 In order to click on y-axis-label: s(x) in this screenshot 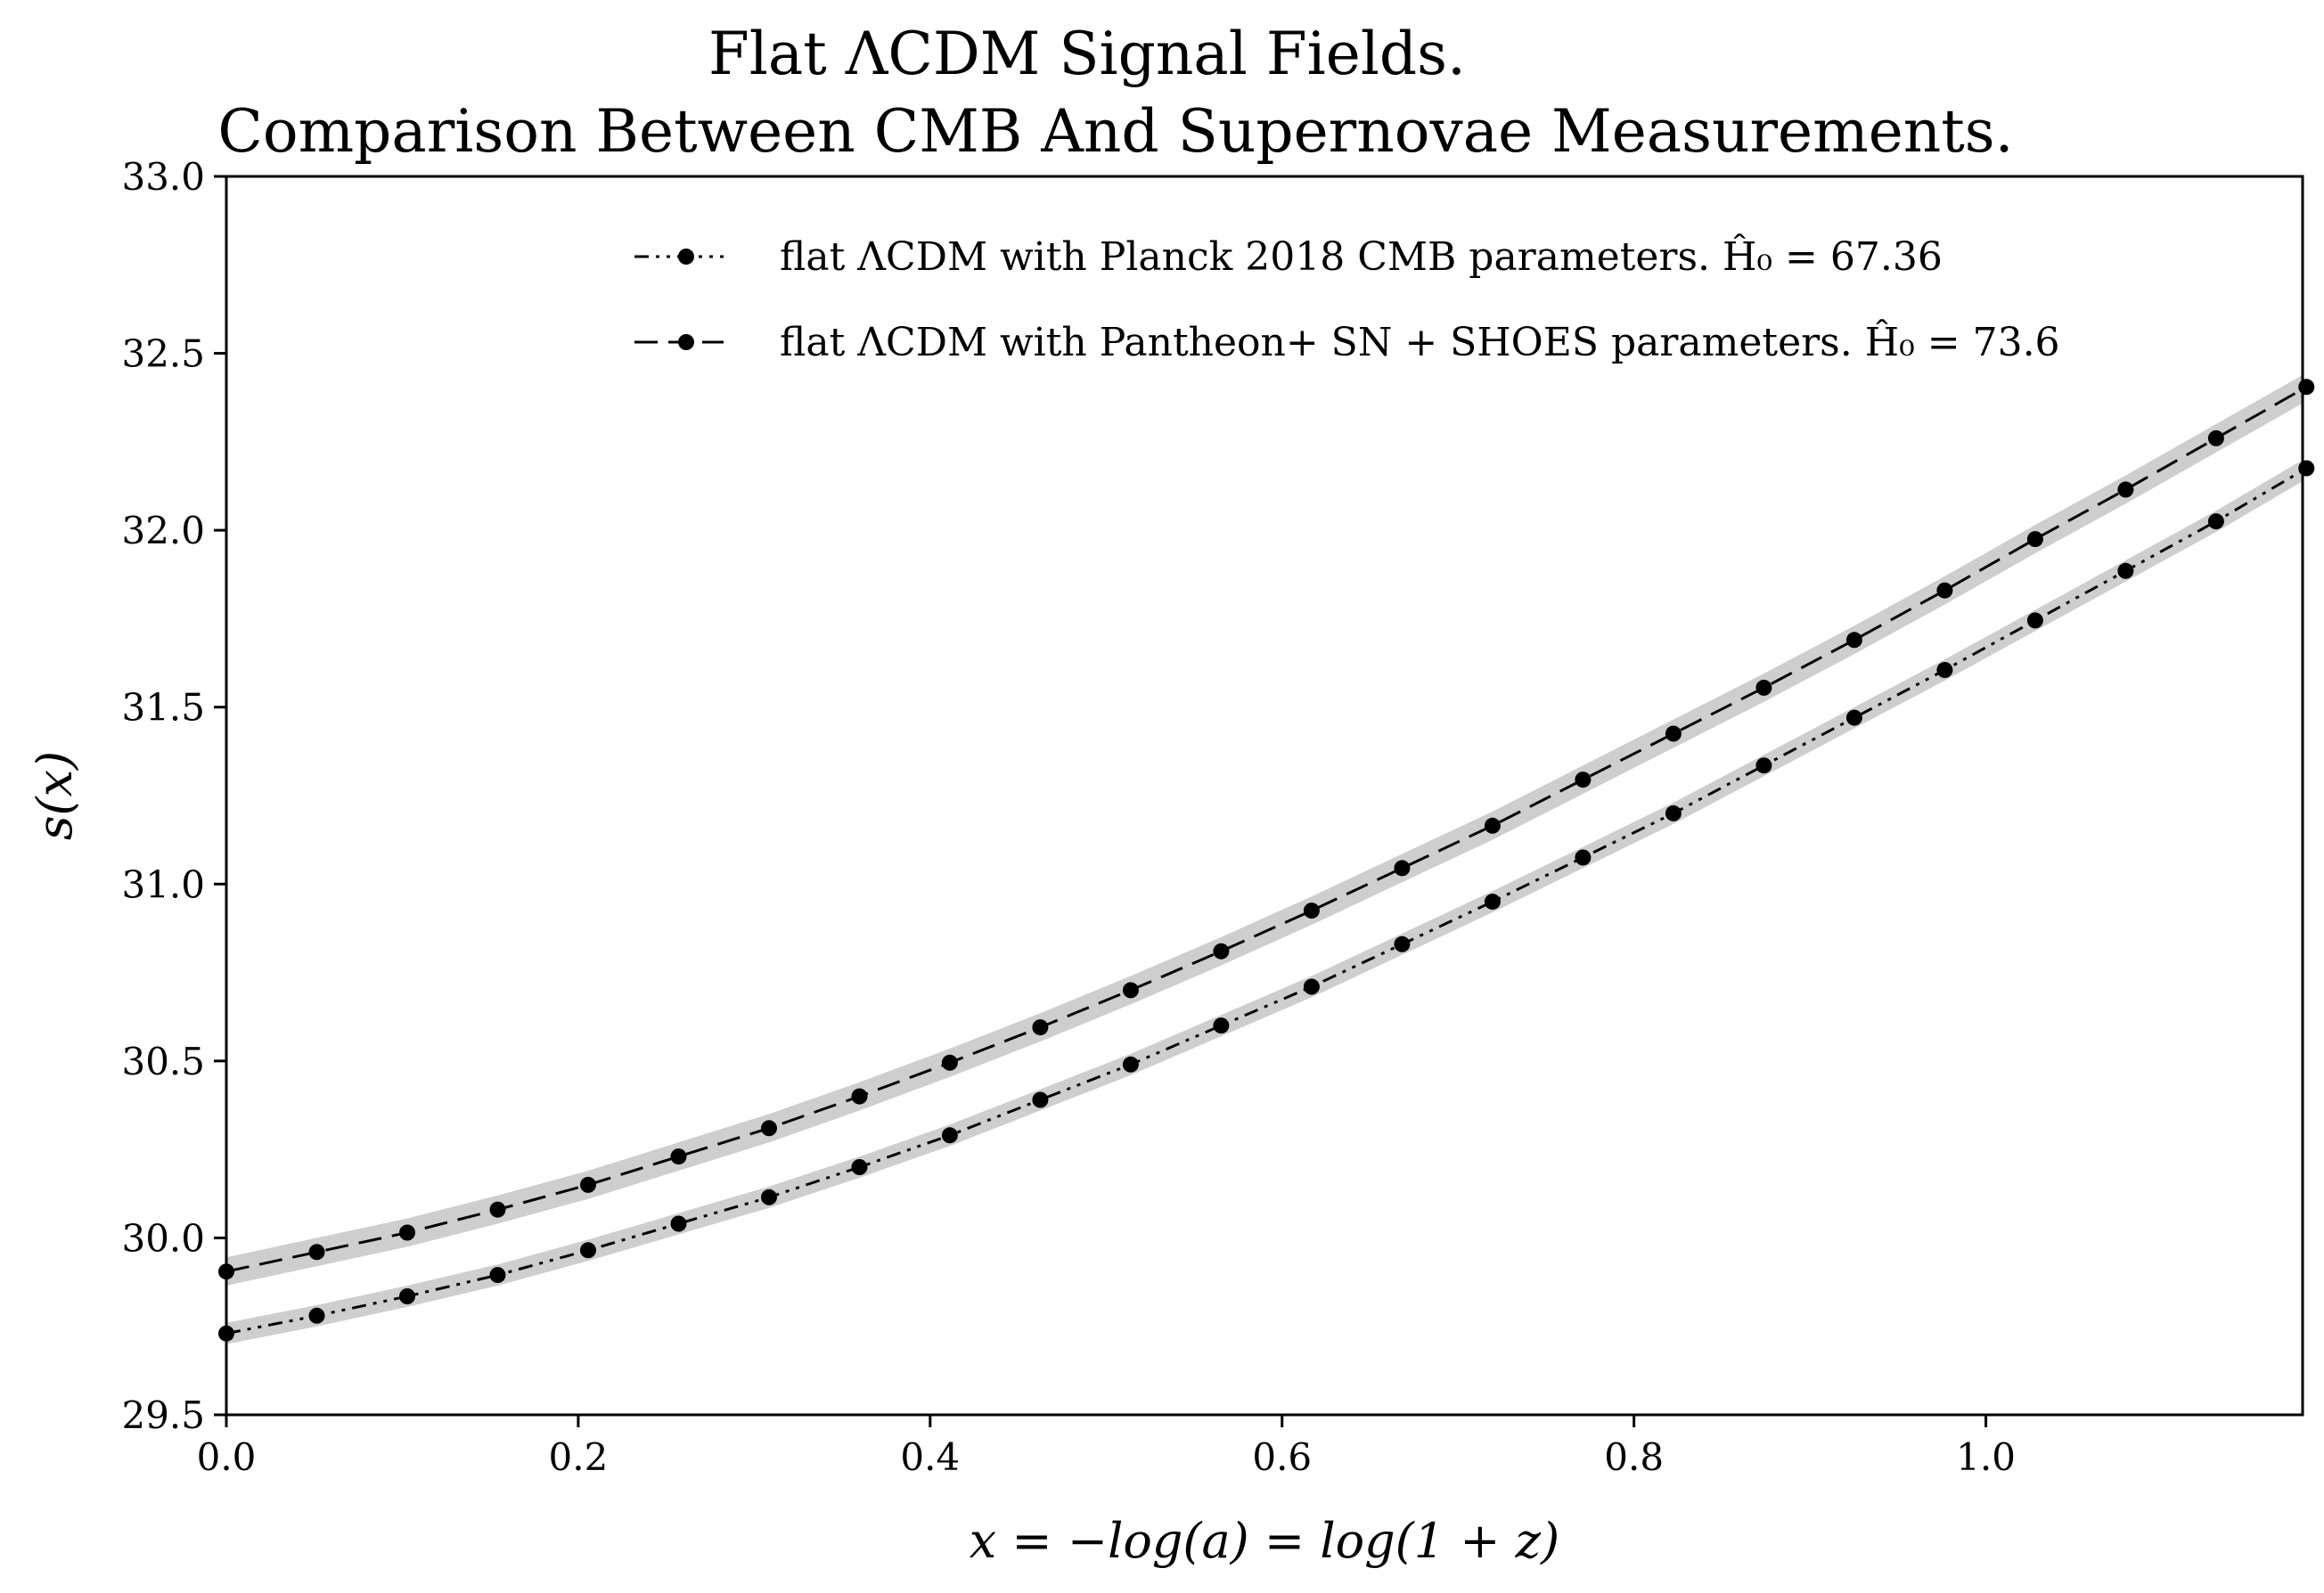, I will do `click(55, 795)`.